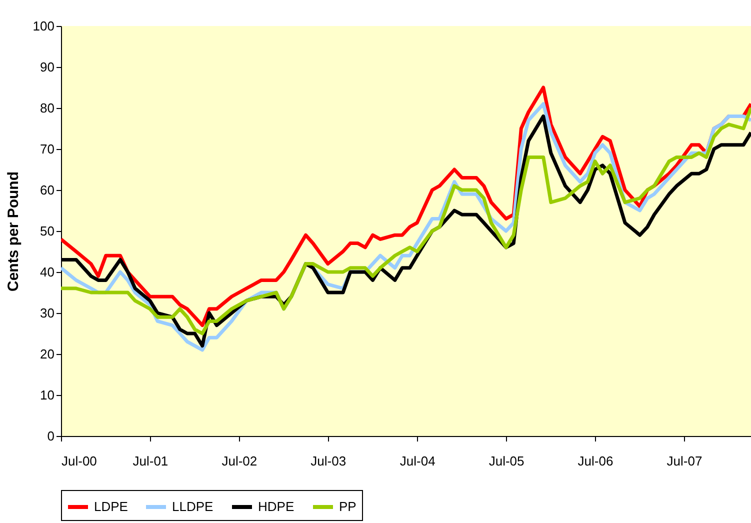 The height and width of the screenshot is (523, 751). Describe the element at coordinates (47, 354) in the screenshot. I see `y-tick-label: 20` at that location.